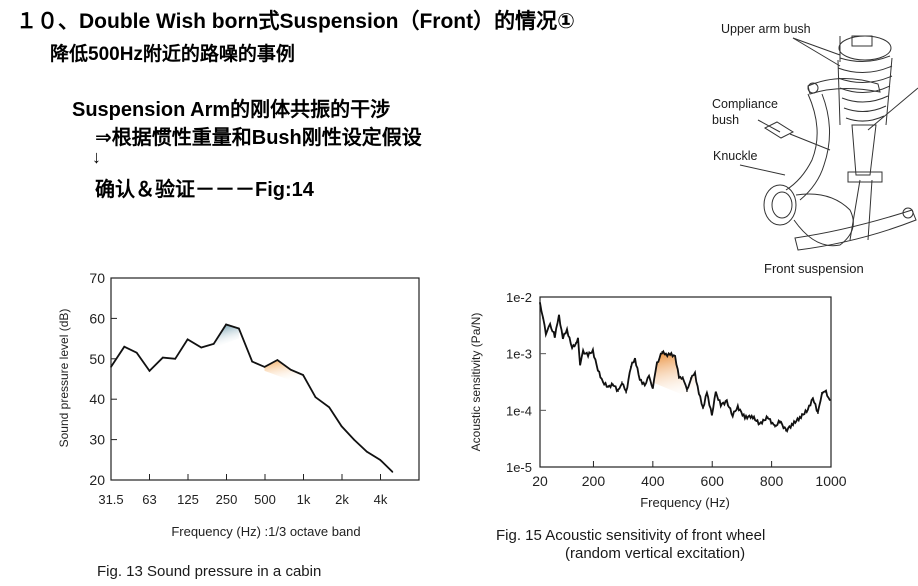  What do you see at coordinates (655, 553) in the screenshot?
I see `chart2-caption-line2: (random vertical excitation)` at bounding box center [655, 553].